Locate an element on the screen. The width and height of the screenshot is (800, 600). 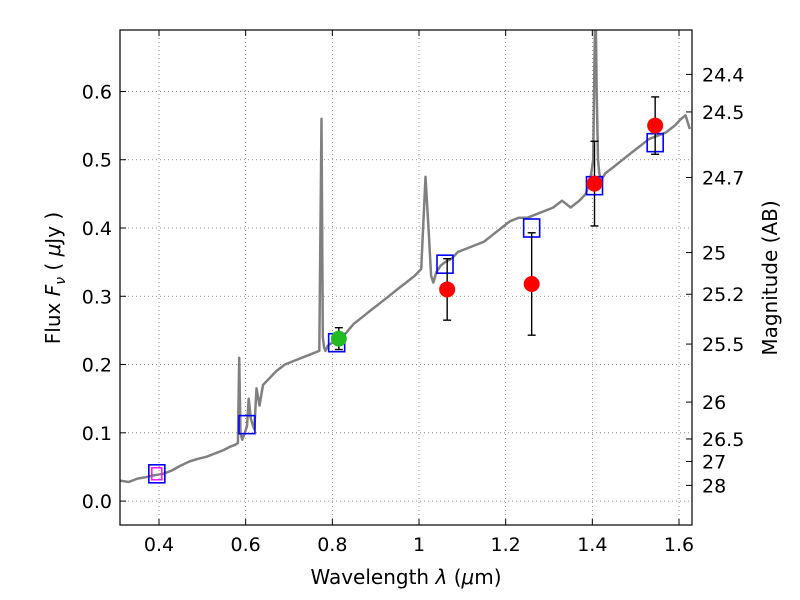
y-axis-label: Flux Fν ( μJy ) is located at coordinates (55, 278).